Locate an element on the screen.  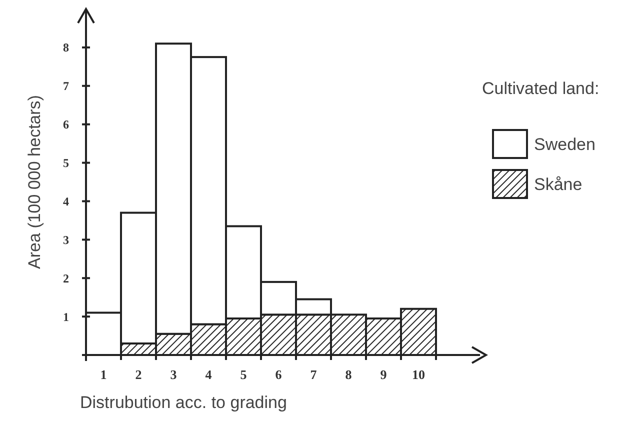
x-tick-label: 3 is located at coordinates (174, 374).